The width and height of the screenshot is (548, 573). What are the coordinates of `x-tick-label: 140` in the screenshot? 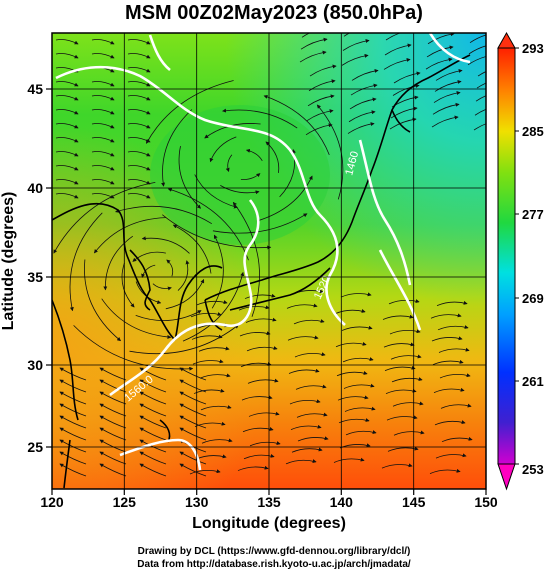 It's located at (342, 502).